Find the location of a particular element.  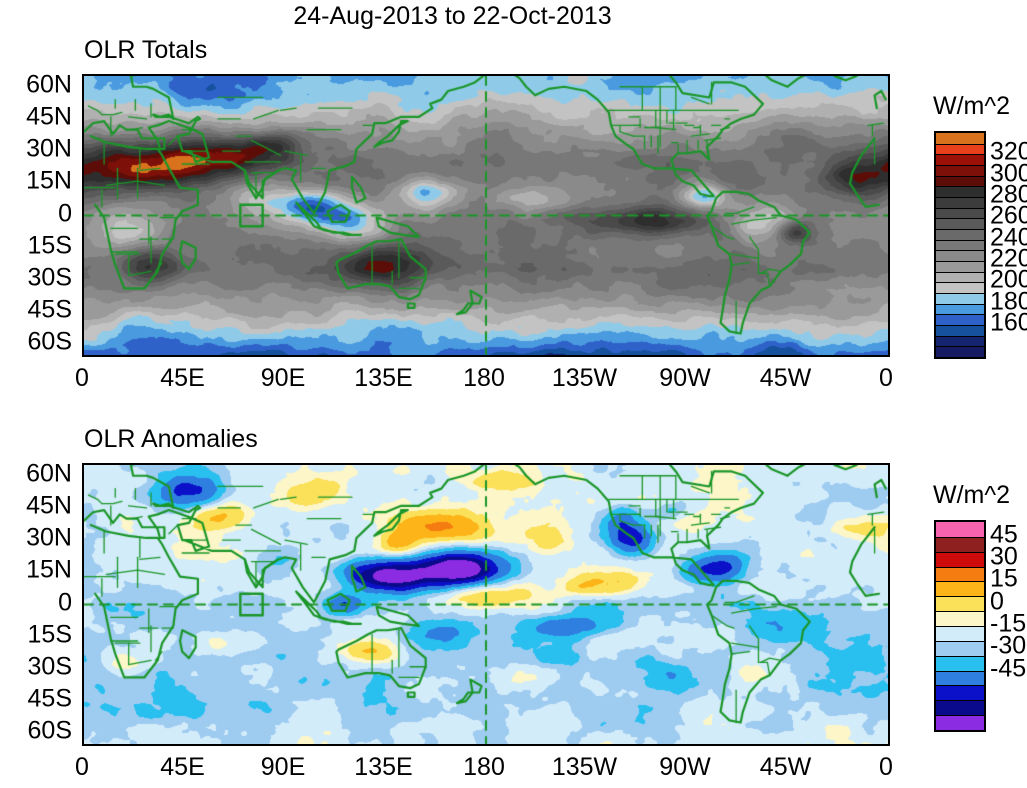

colorbar-labels-anomalies: 45 30 15 0 -15 -30 -45 is located at coordinates (1008, 624).